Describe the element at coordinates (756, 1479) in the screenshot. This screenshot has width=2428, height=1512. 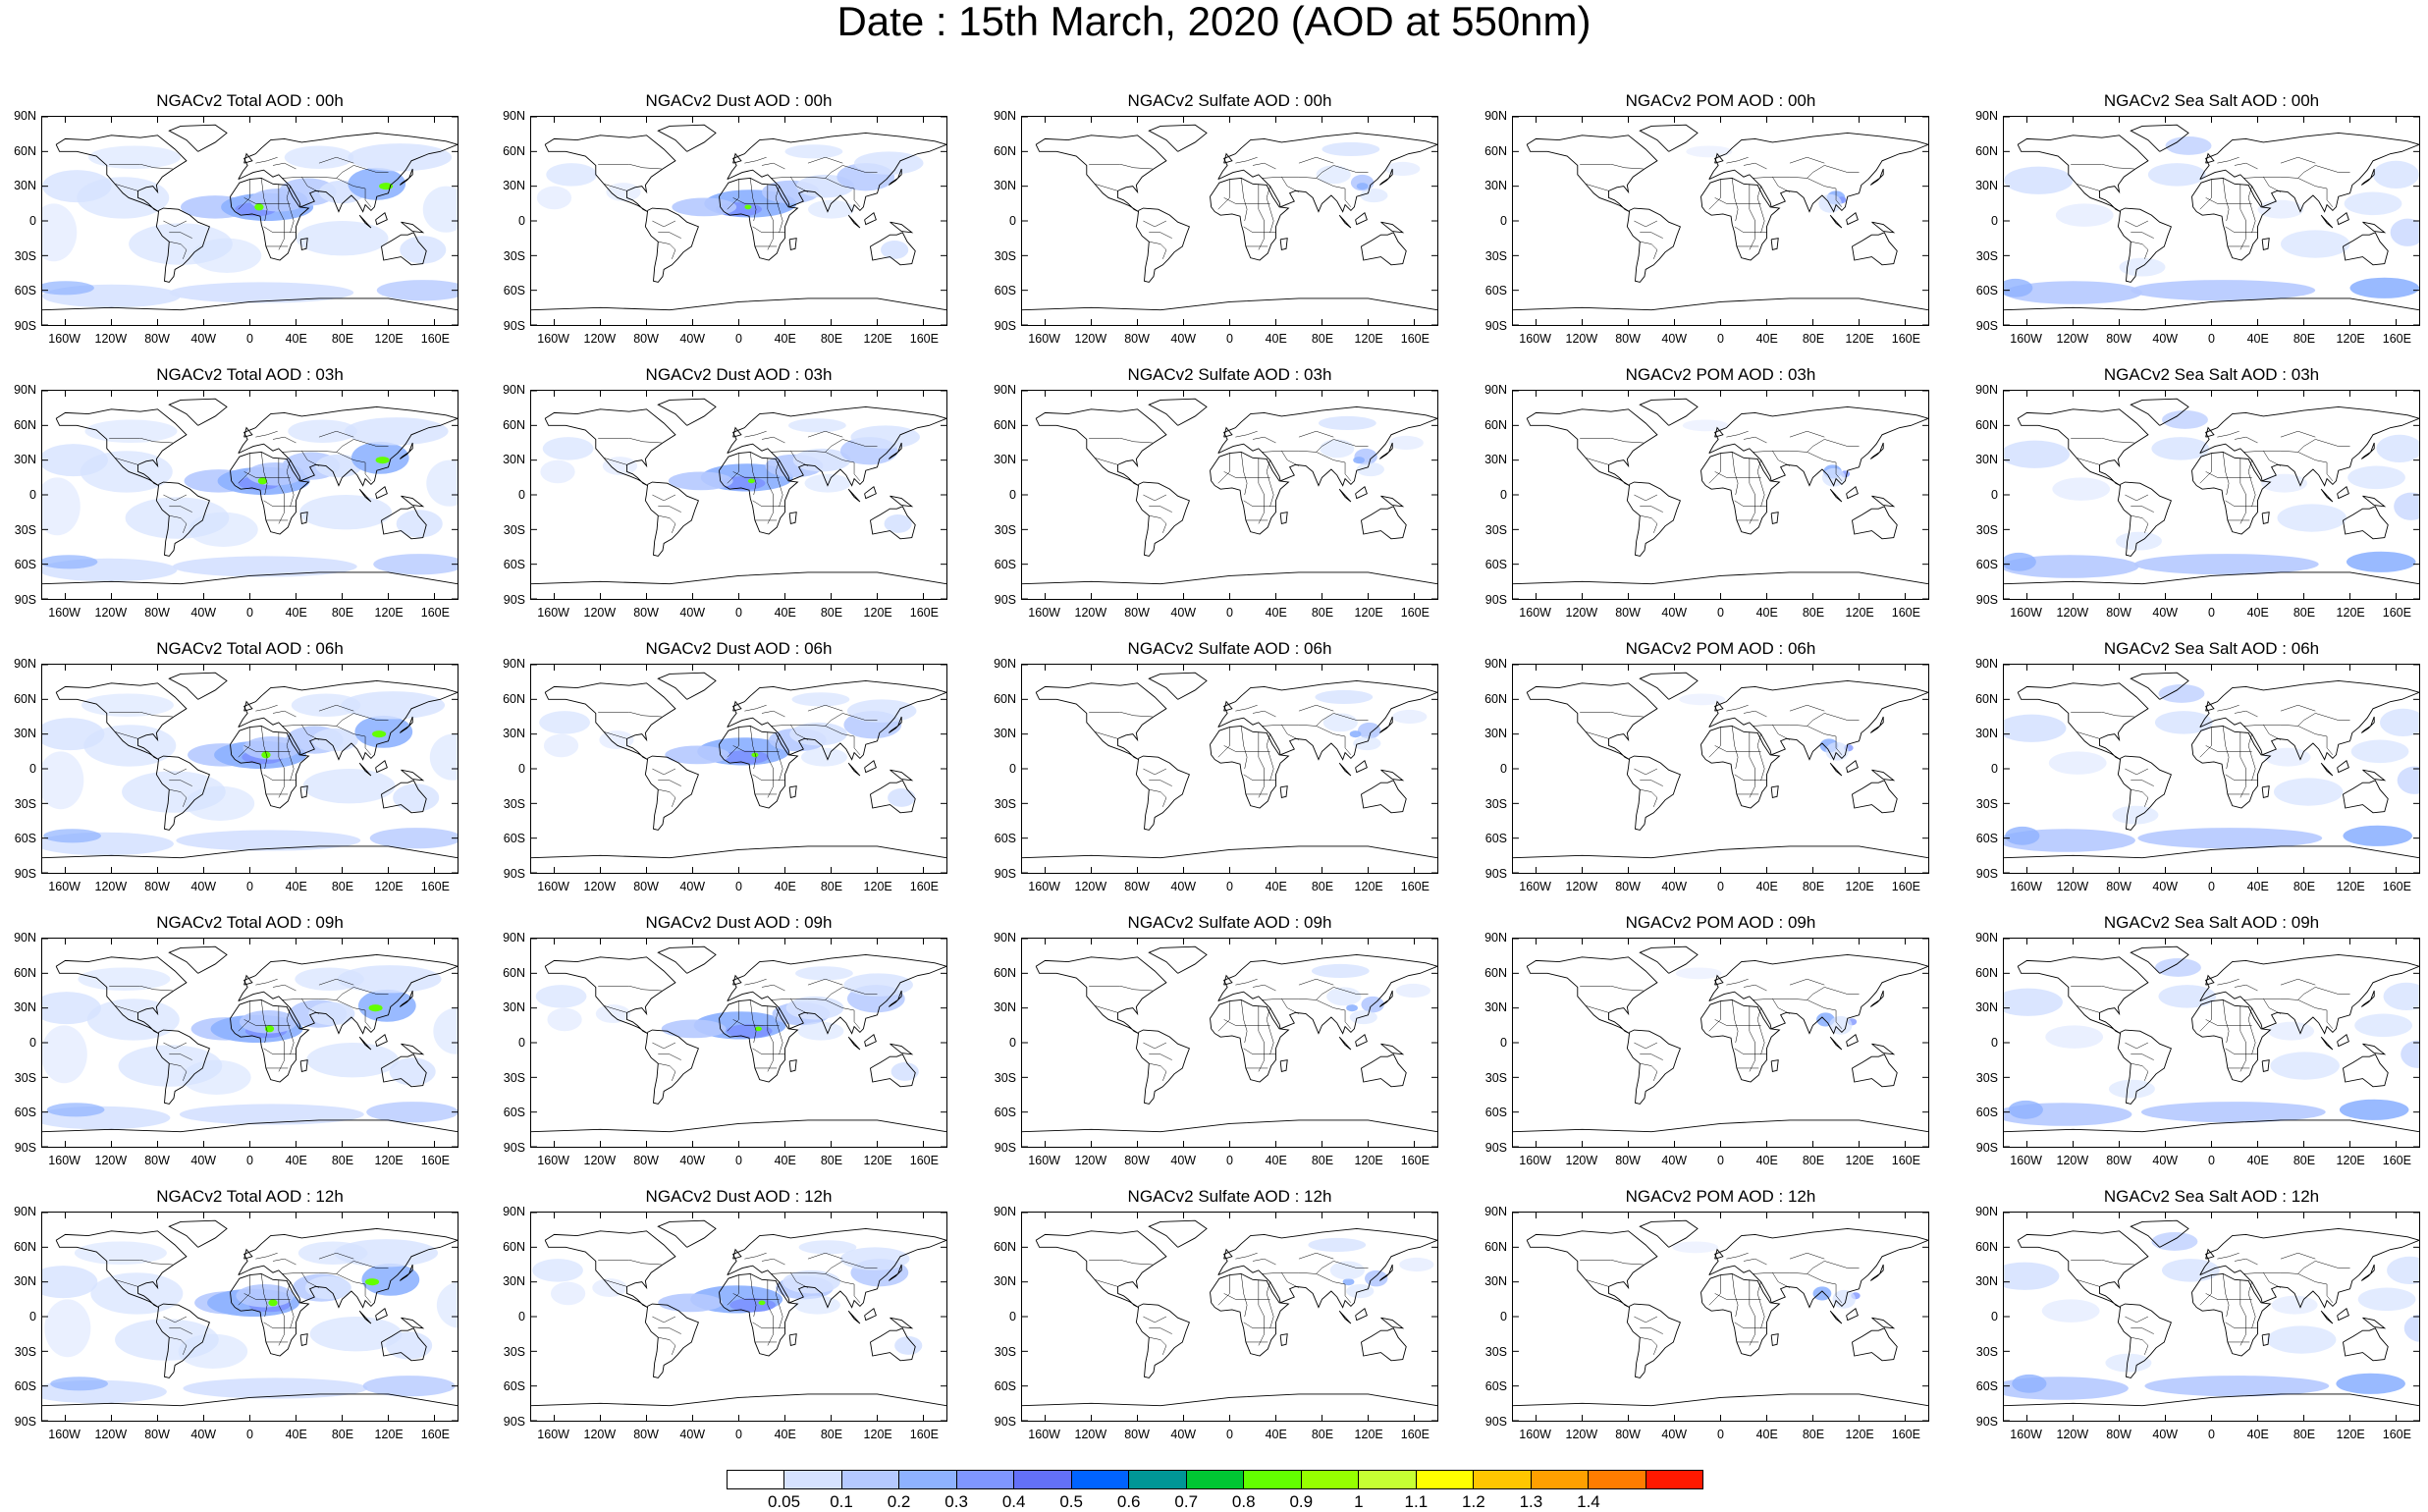
I see `colorbar-swatch` at that location.